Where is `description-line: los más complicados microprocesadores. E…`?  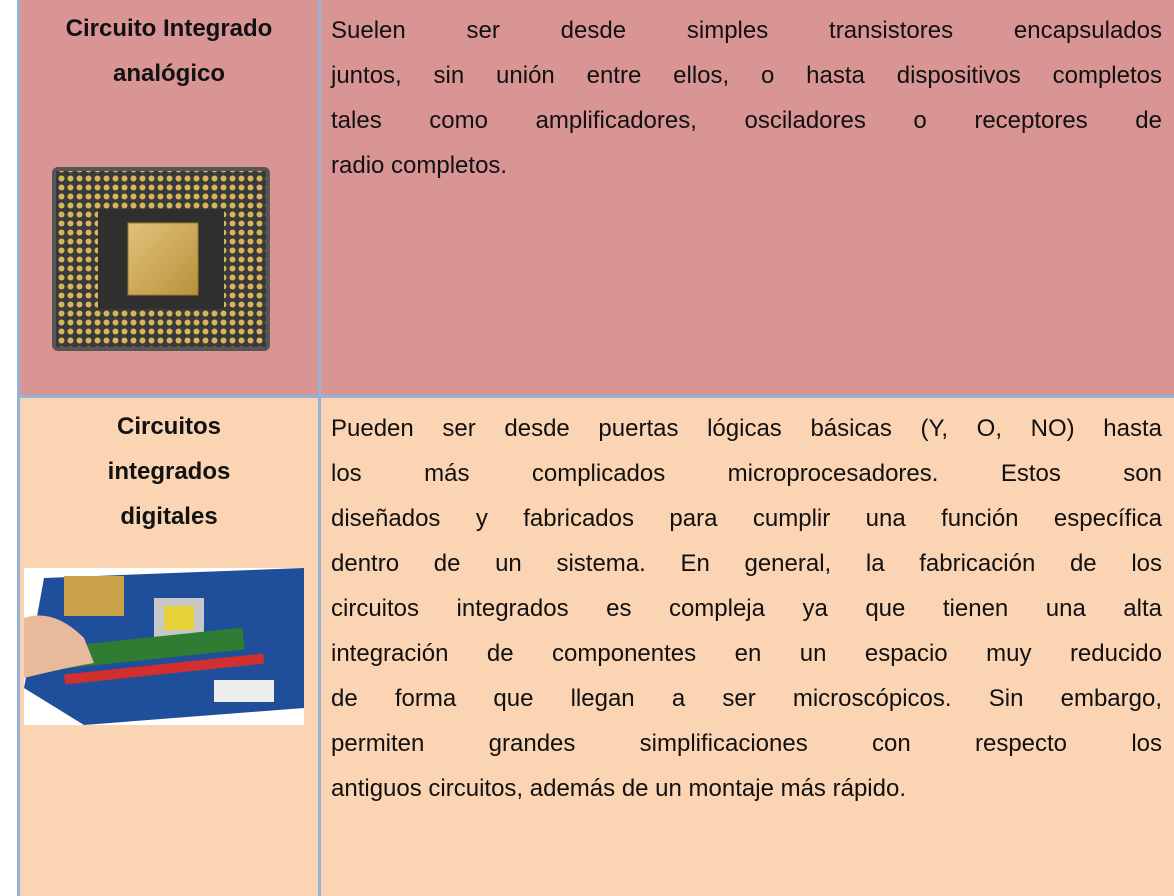 description-line: los más complicados microprocesadores. E… is located at coordinates (746, 473).